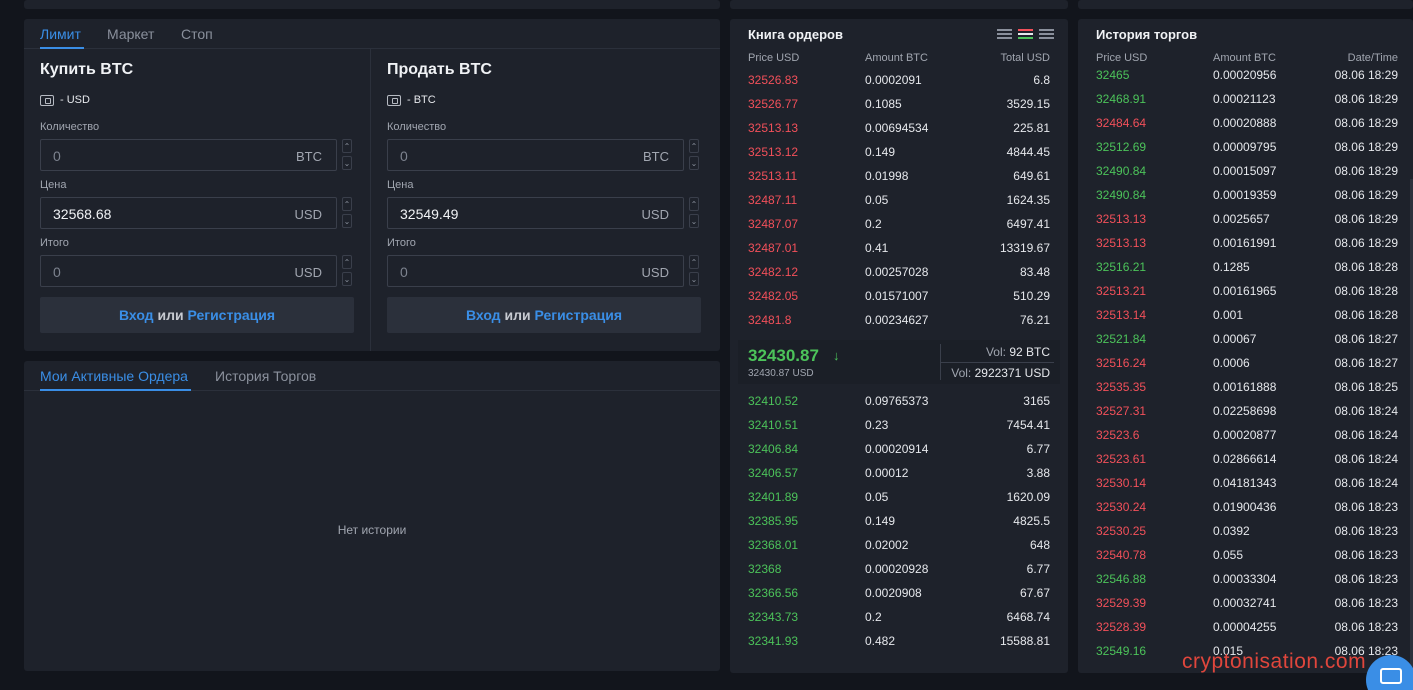 This screenshot has height=690, width=1413. Describe the element at coordinates (773, 425) in the screenshot. I see `bid-row-price: 32410.51` at that location.